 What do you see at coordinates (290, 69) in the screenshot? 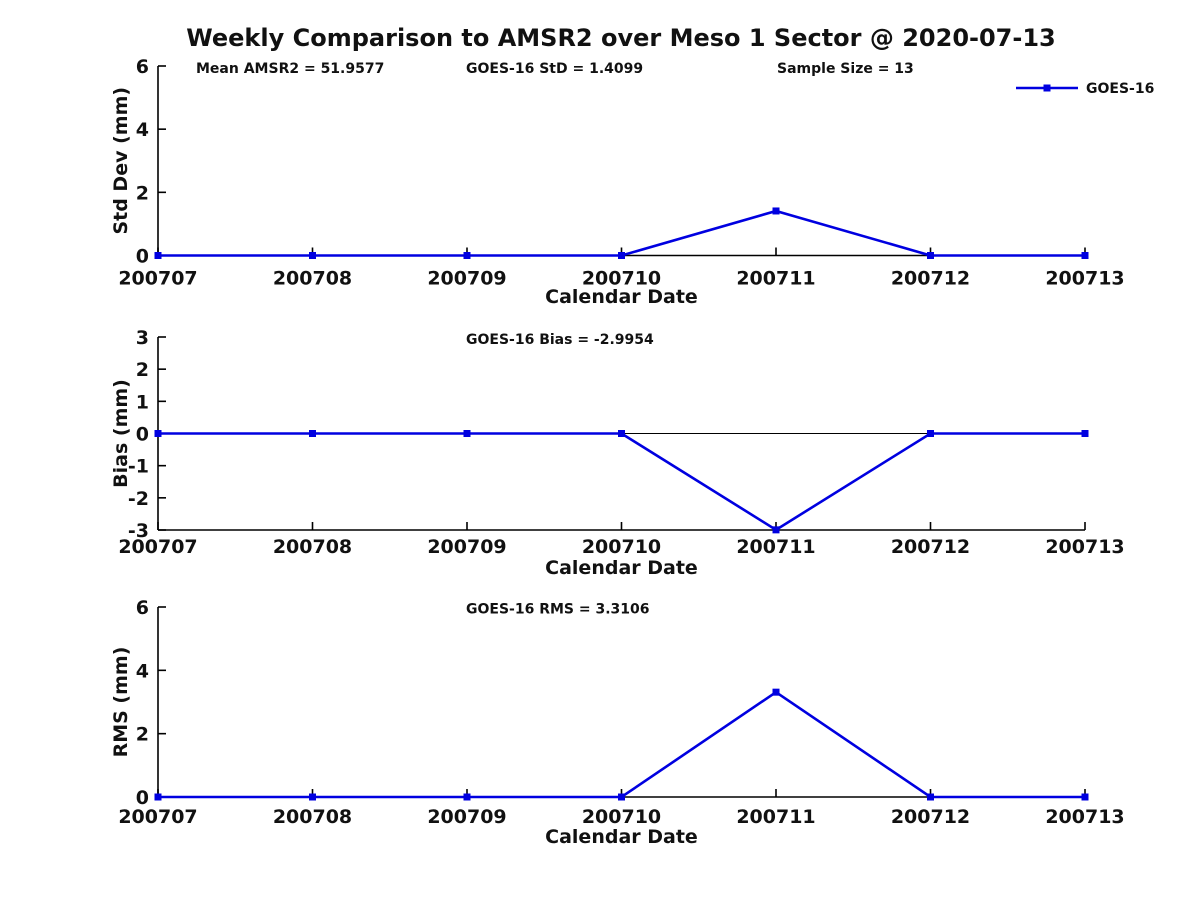
I see `stat-annotation: Mean AMSR2 = 51.9577` at bounding box center [290, 69].